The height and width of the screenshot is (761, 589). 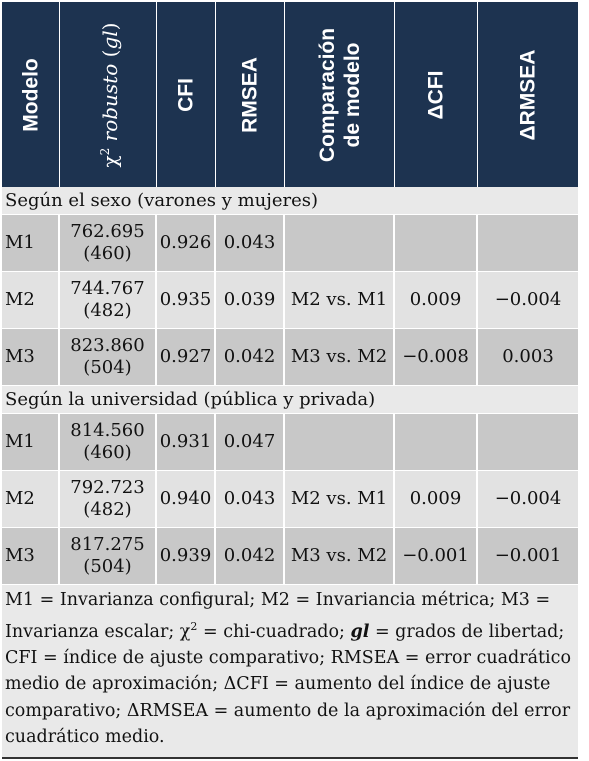 What do you see at coordinates (528, 356) in the screenshot?
I see `cell-drmsea: 0.003` at bounding box center [528, 356].